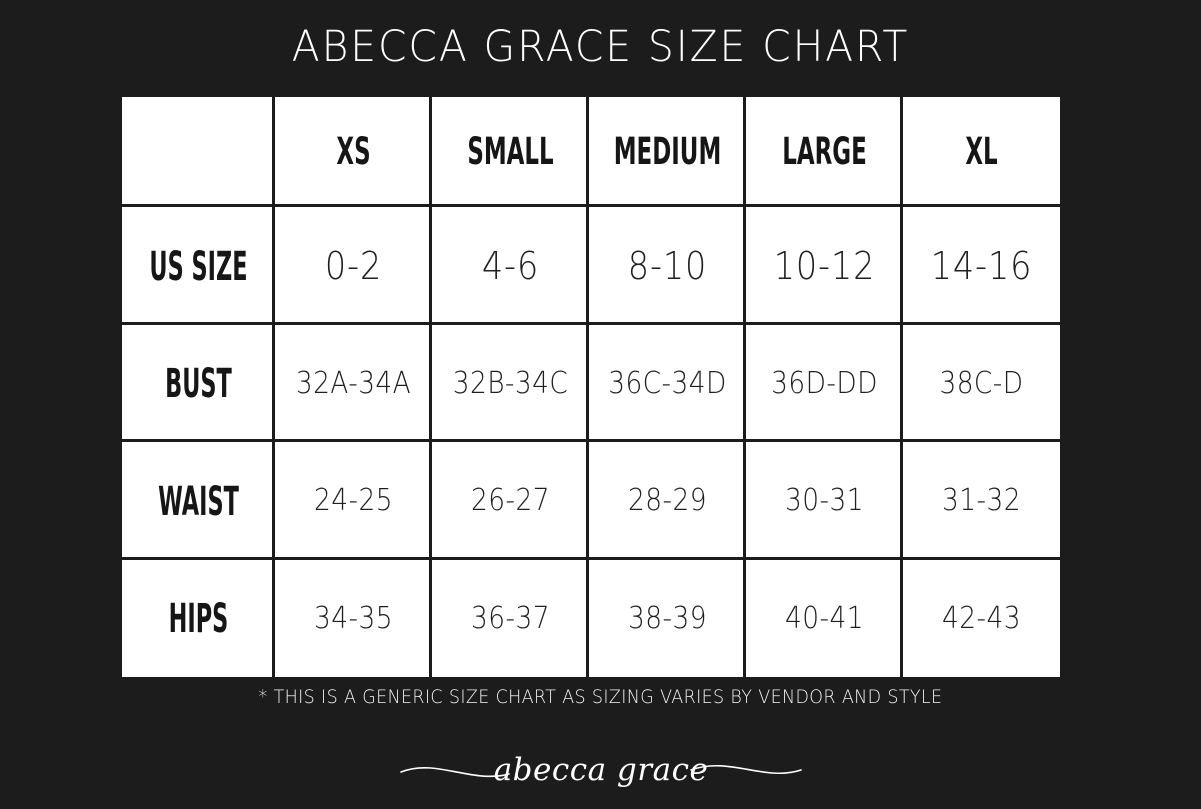 The width and height of the screenshot is (1201, 809). I want to click on value-waist-xs: 24-25, so click(353, 501).